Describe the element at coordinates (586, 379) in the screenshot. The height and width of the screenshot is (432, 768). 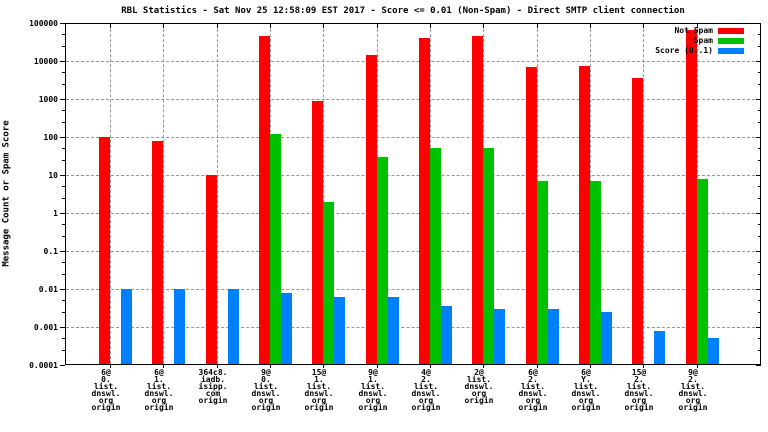
I see `x-tick-label-line: Y.` at that location.